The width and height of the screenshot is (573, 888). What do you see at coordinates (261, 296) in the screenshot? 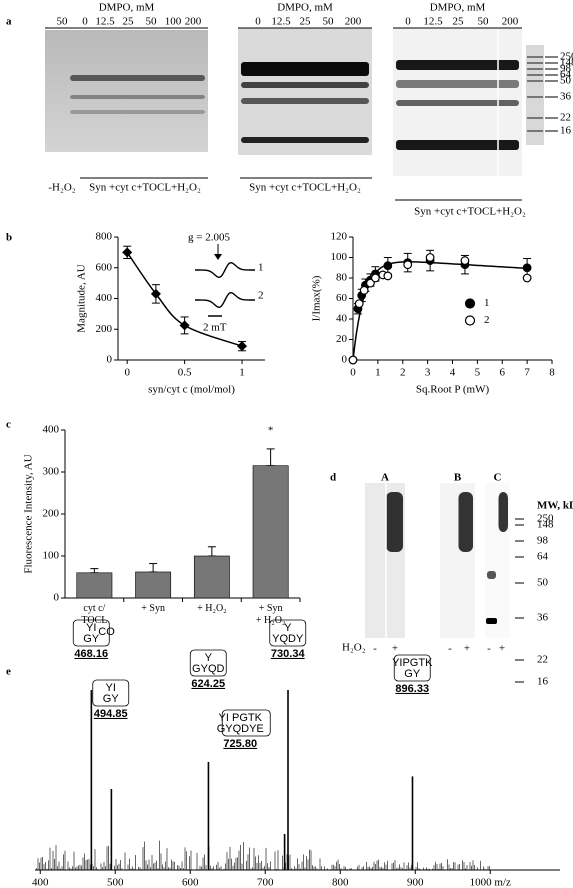
I see `annotation: 2` at bounding box center [261, 296].